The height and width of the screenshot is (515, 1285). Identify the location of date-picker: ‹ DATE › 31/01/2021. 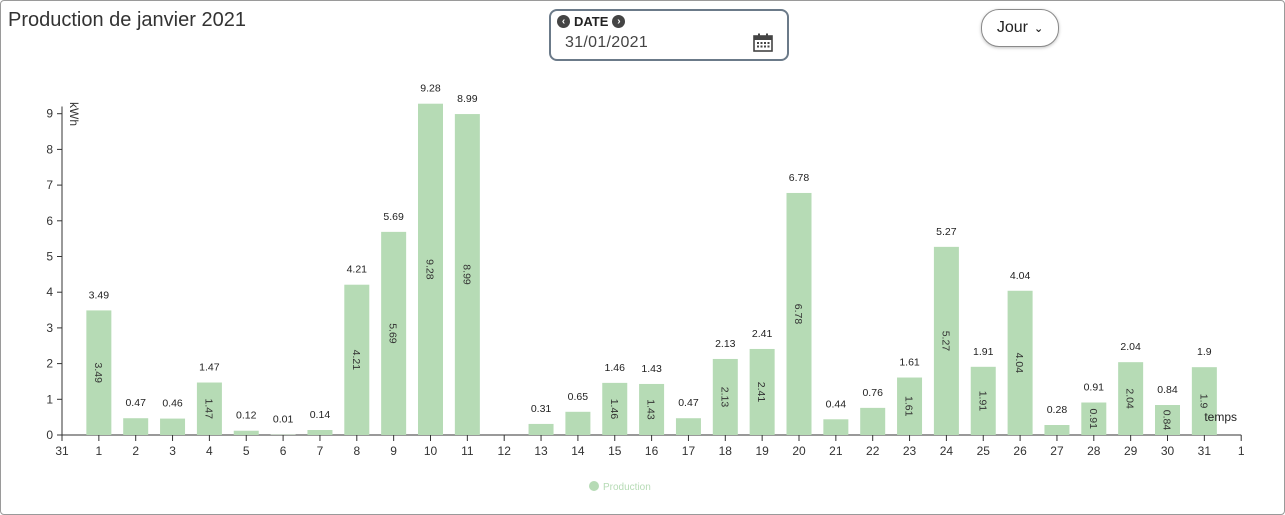
(669, 35).